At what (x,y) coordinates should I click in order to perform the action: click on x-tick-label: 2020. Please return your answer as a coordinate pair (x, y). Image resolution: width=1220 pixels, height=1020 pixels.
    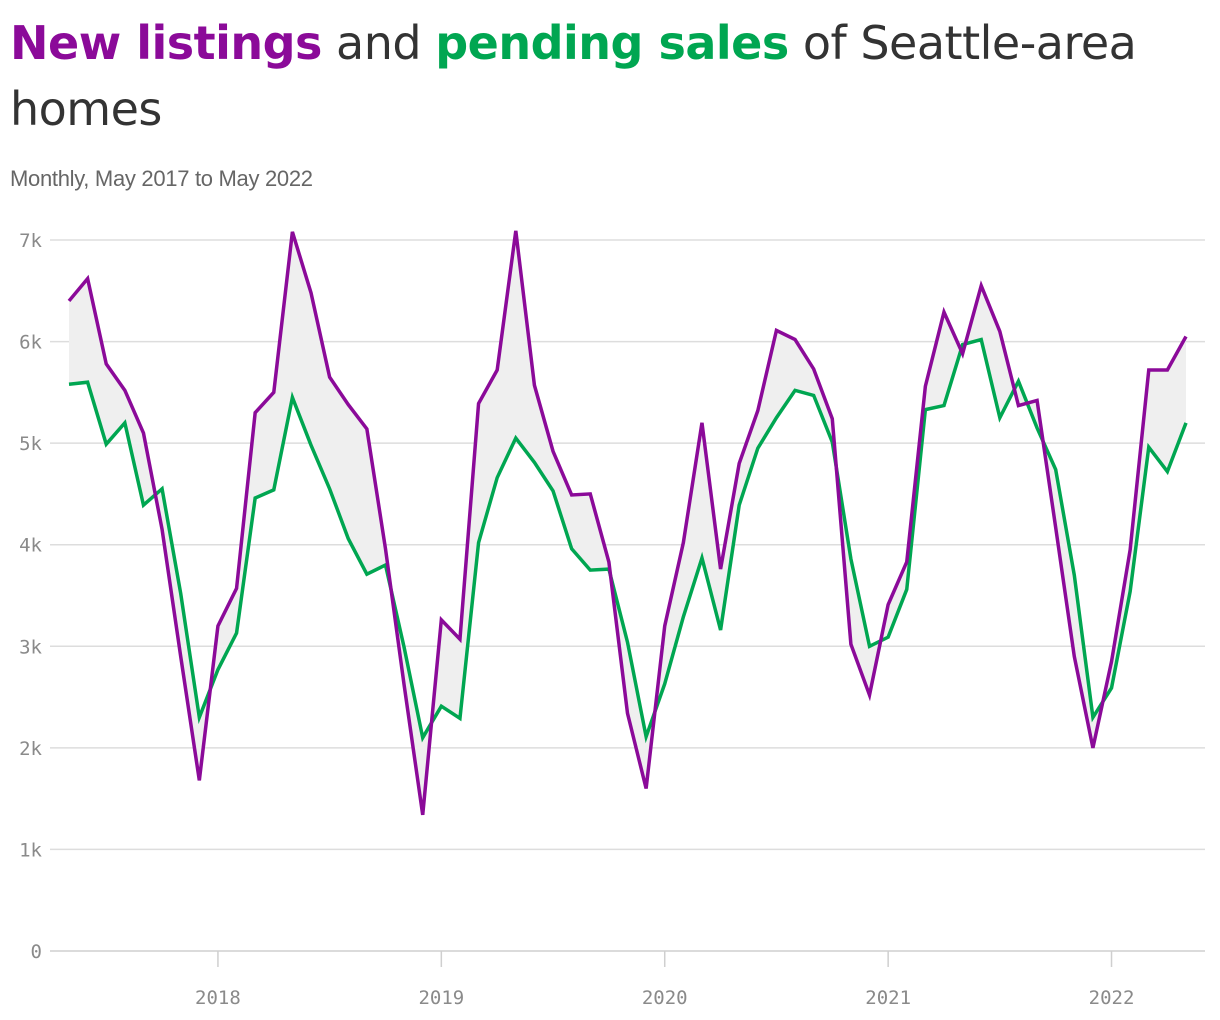
    Looking at the image, I should click on (665, 998).